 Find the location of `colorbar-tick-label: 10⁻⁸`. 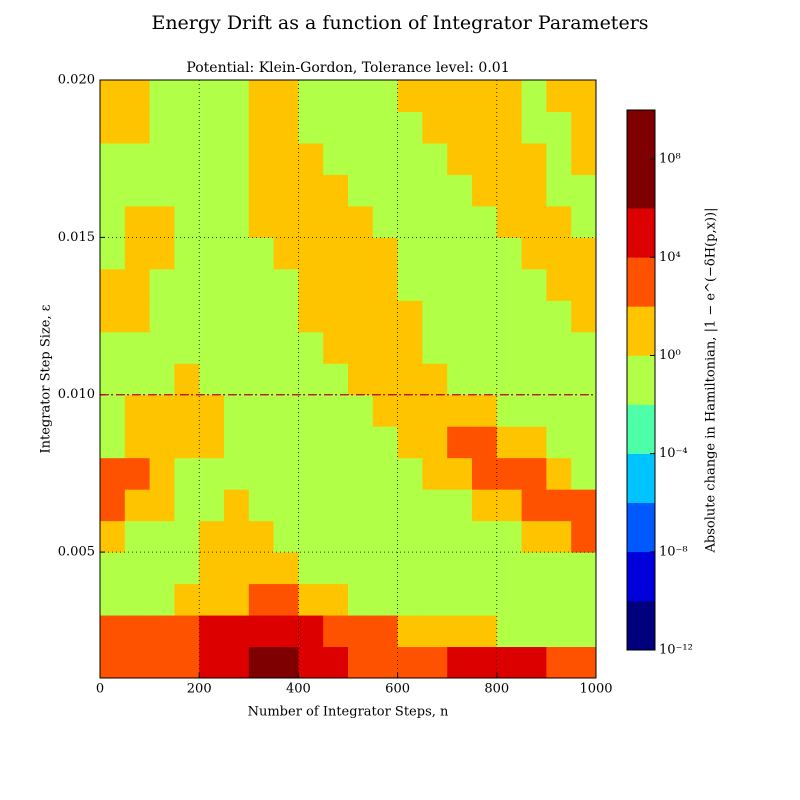

colorbar-tick-label: 10⁻⁸ is located at coordinates (673, 551).